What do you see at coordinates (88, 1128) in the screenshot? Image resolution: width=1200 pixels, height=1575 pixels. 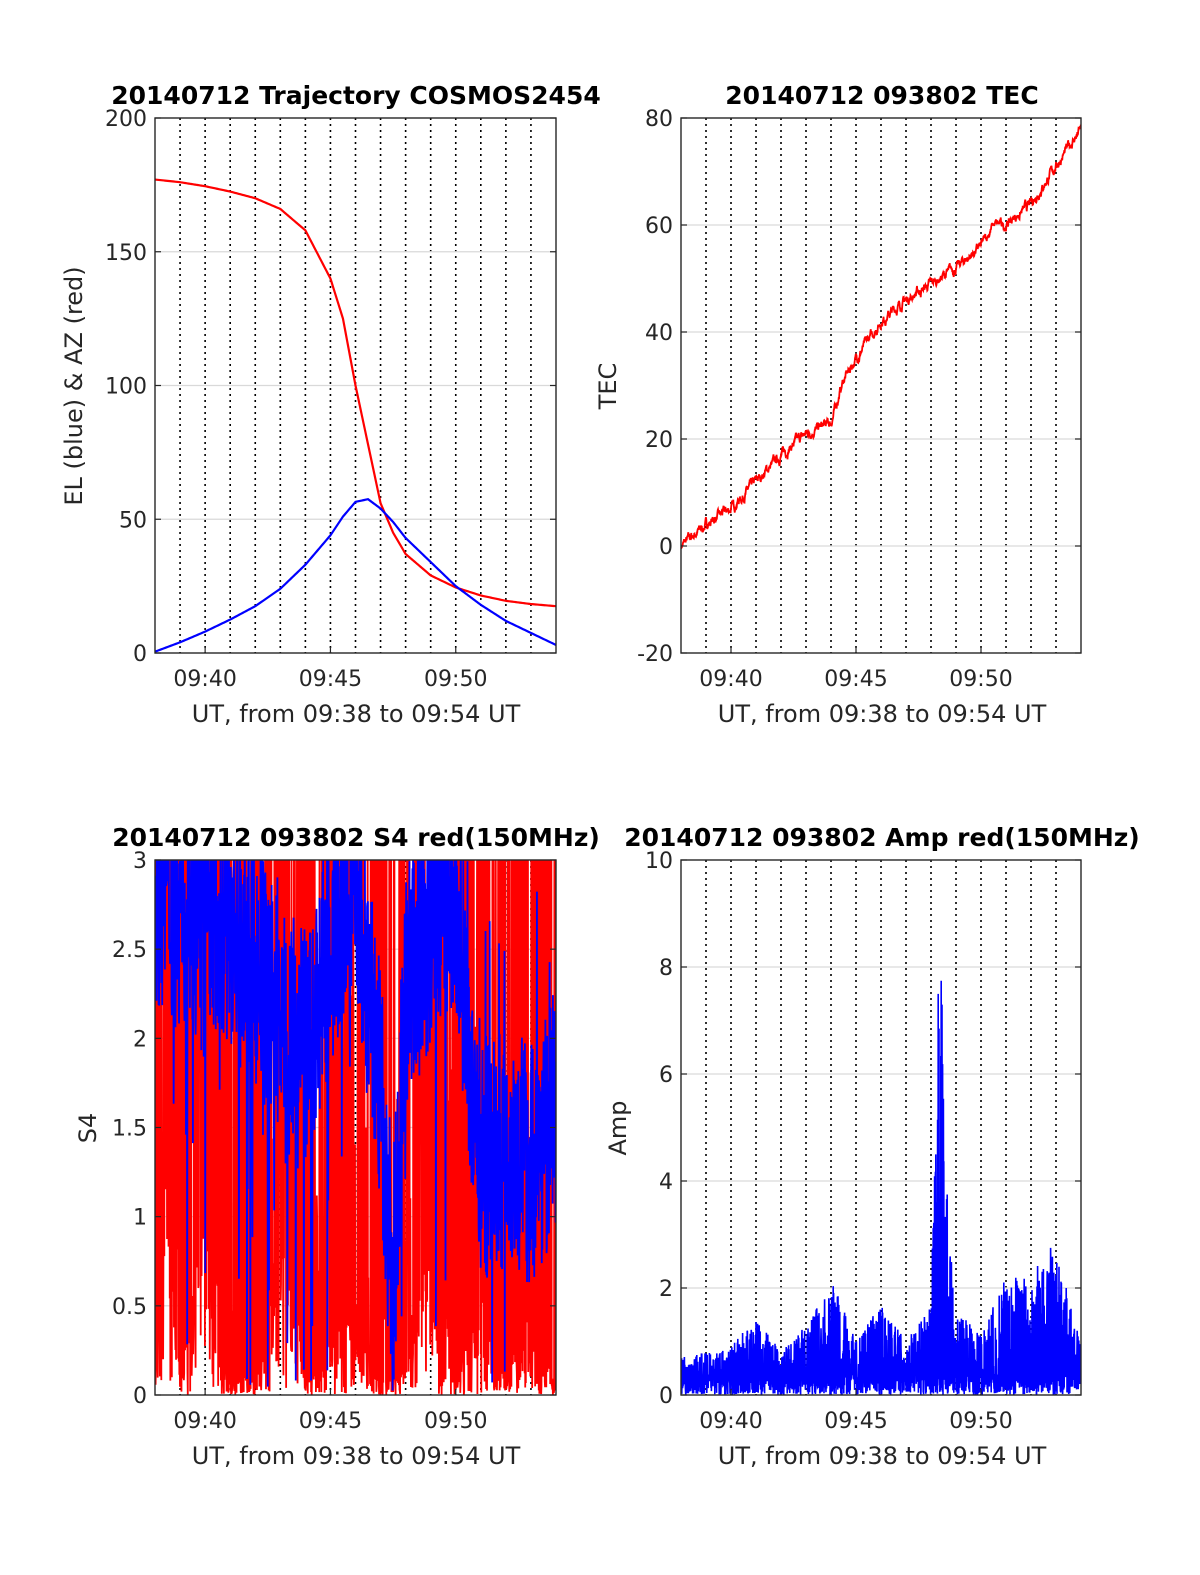 I see `y-axis-label: S4` at bounding box center [88, 1128].